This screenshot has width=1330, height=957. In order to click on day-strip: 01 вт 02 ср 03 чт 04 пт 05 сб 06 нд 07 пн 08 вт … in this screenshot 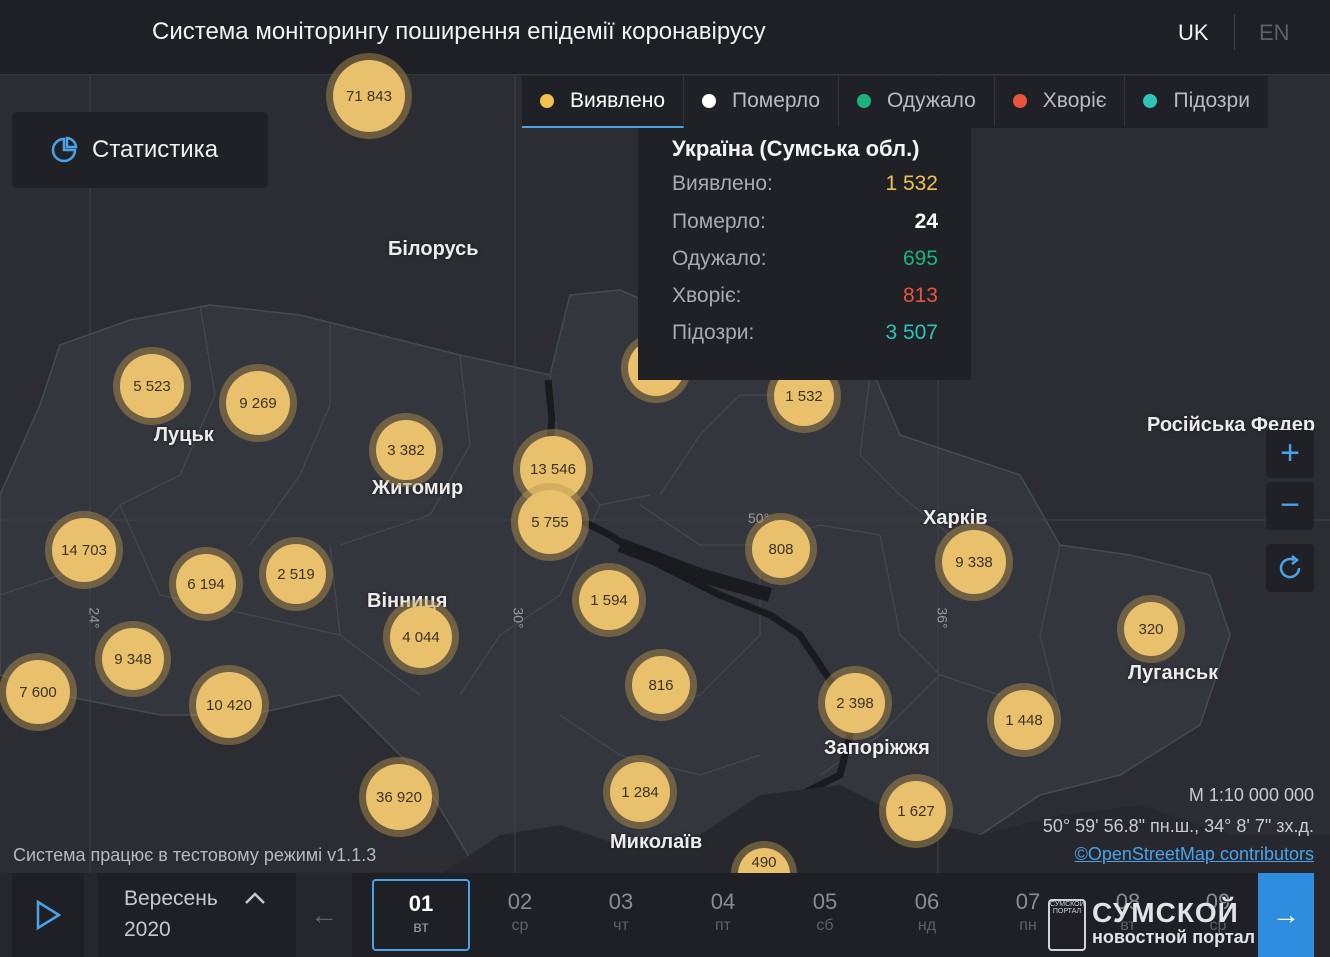, I will do `click(805, 915)`.